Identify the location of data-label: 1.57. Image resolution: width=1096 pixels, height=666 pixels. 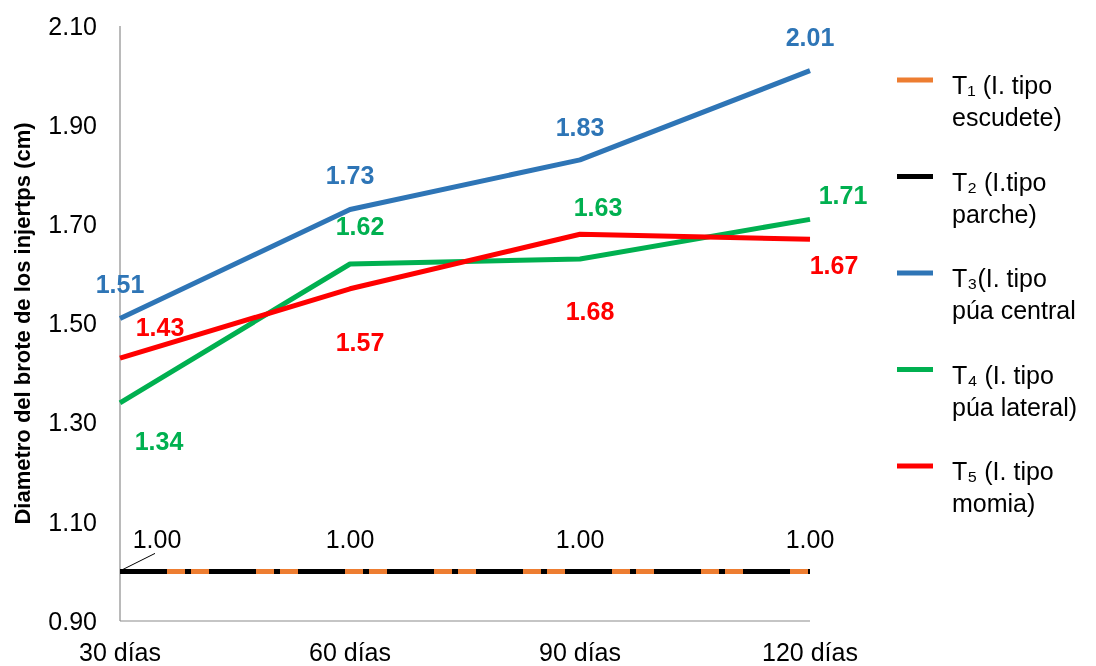
(360, 341).